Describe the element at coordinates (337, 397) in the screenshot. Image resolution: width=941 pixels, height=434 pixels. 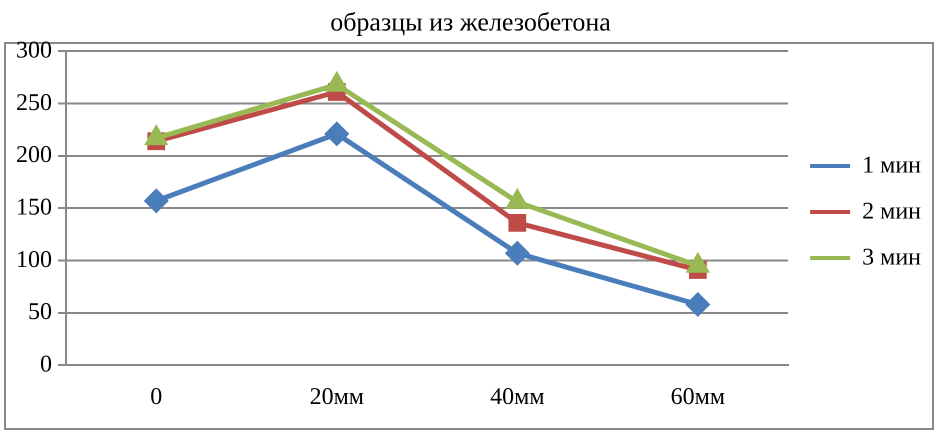
I see `x-tick-label: 20мм` at that location.